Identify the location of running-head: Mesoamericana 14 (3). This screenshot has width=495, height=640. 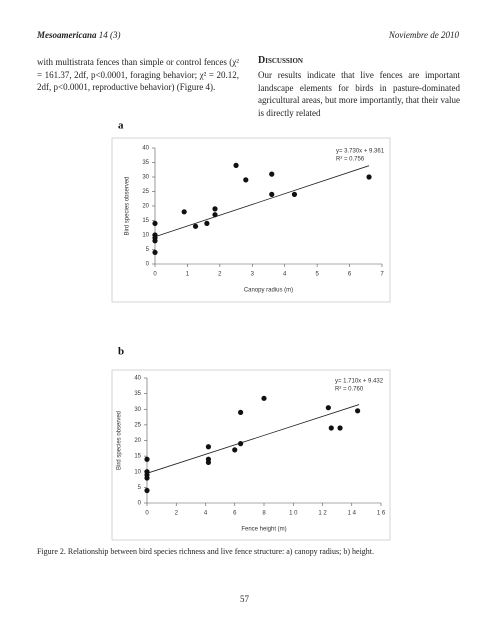
(79, 35).